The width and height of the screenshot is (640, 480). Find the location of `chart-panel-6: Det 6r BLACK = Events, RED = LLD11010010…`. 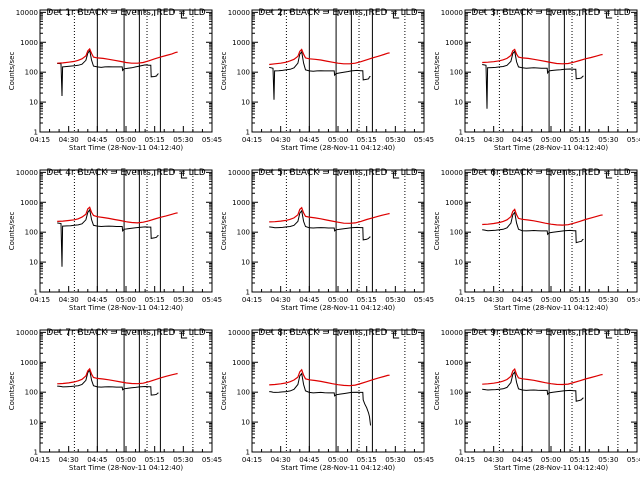

chart-panel-6: Det 6r BLACK = Events, RED = LLD11010010… is located at coordinates (536, 240).